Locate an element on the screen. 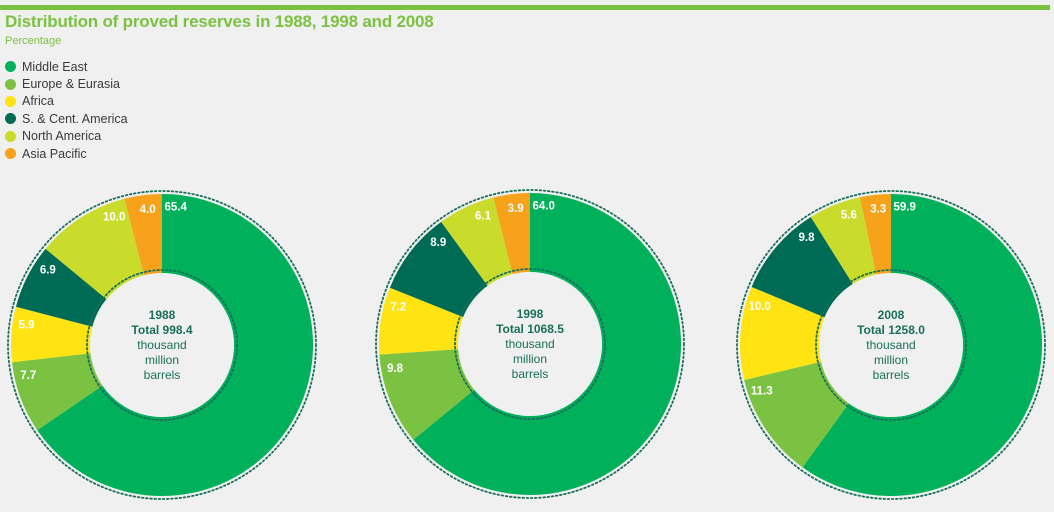 The image size is (1054, 512). legend-item: S. & Cent. America is located at coordinates (66, 118).